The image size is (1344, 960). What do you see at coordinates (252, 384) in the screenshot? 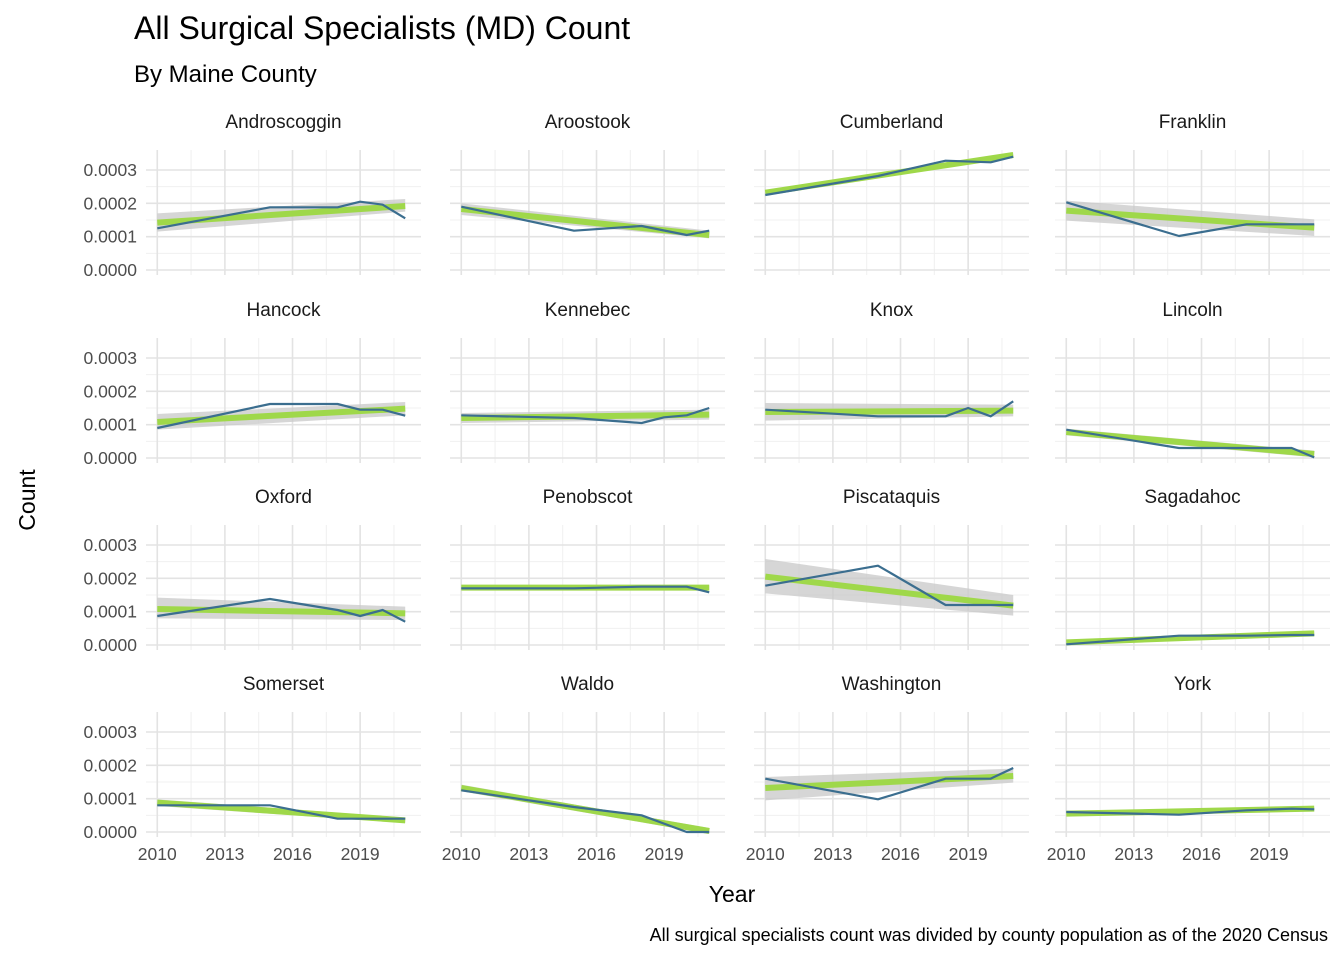
I see `facet-panel: Hancock 0.0000 0.0001 0.0002 0.0003` at bounding box center [252, 384].